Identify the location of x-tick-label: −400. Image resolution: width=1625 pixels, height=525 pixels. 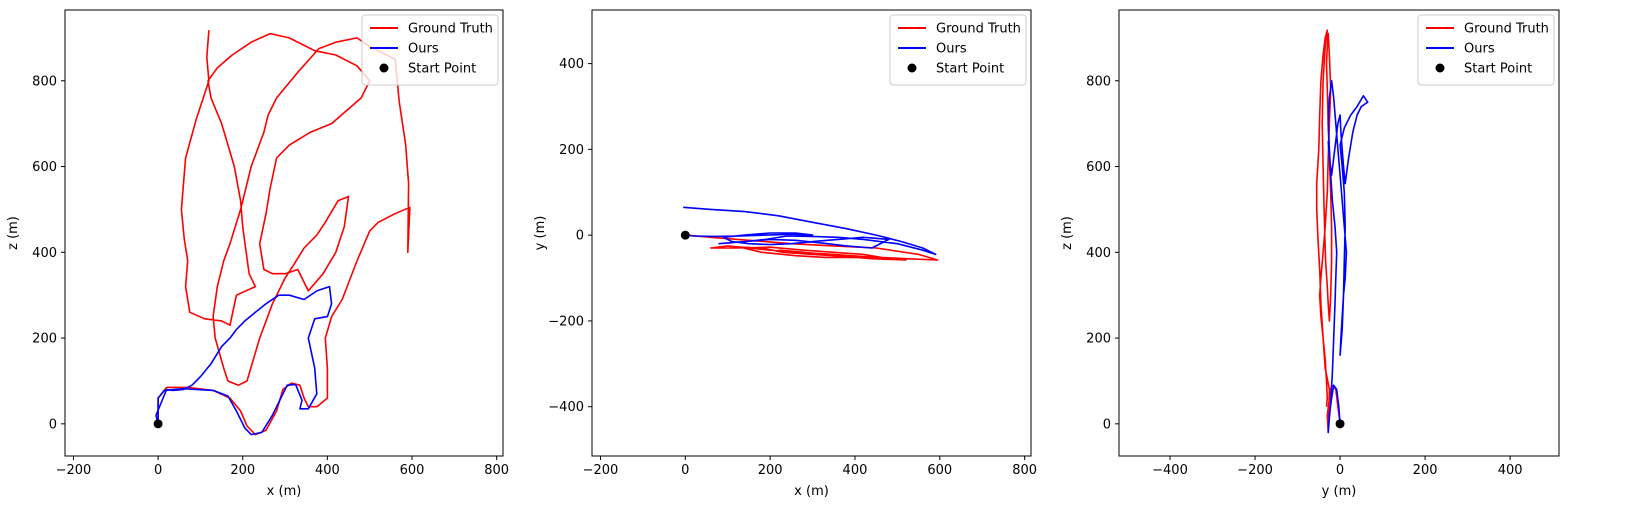
(1170, 470).